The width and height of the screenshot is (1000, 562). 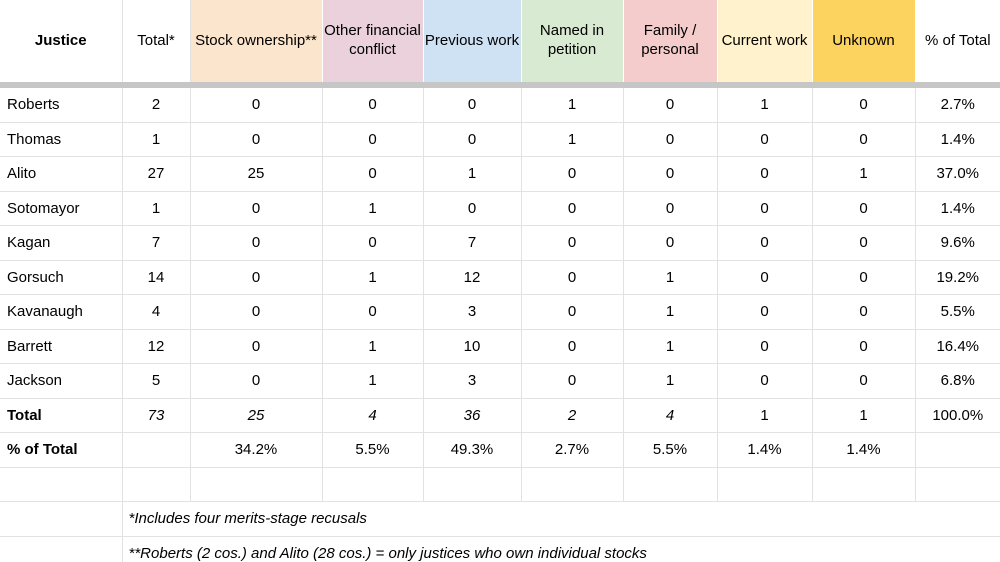 I want to click on total-value-cell: 36, so click(x=472, y=415).